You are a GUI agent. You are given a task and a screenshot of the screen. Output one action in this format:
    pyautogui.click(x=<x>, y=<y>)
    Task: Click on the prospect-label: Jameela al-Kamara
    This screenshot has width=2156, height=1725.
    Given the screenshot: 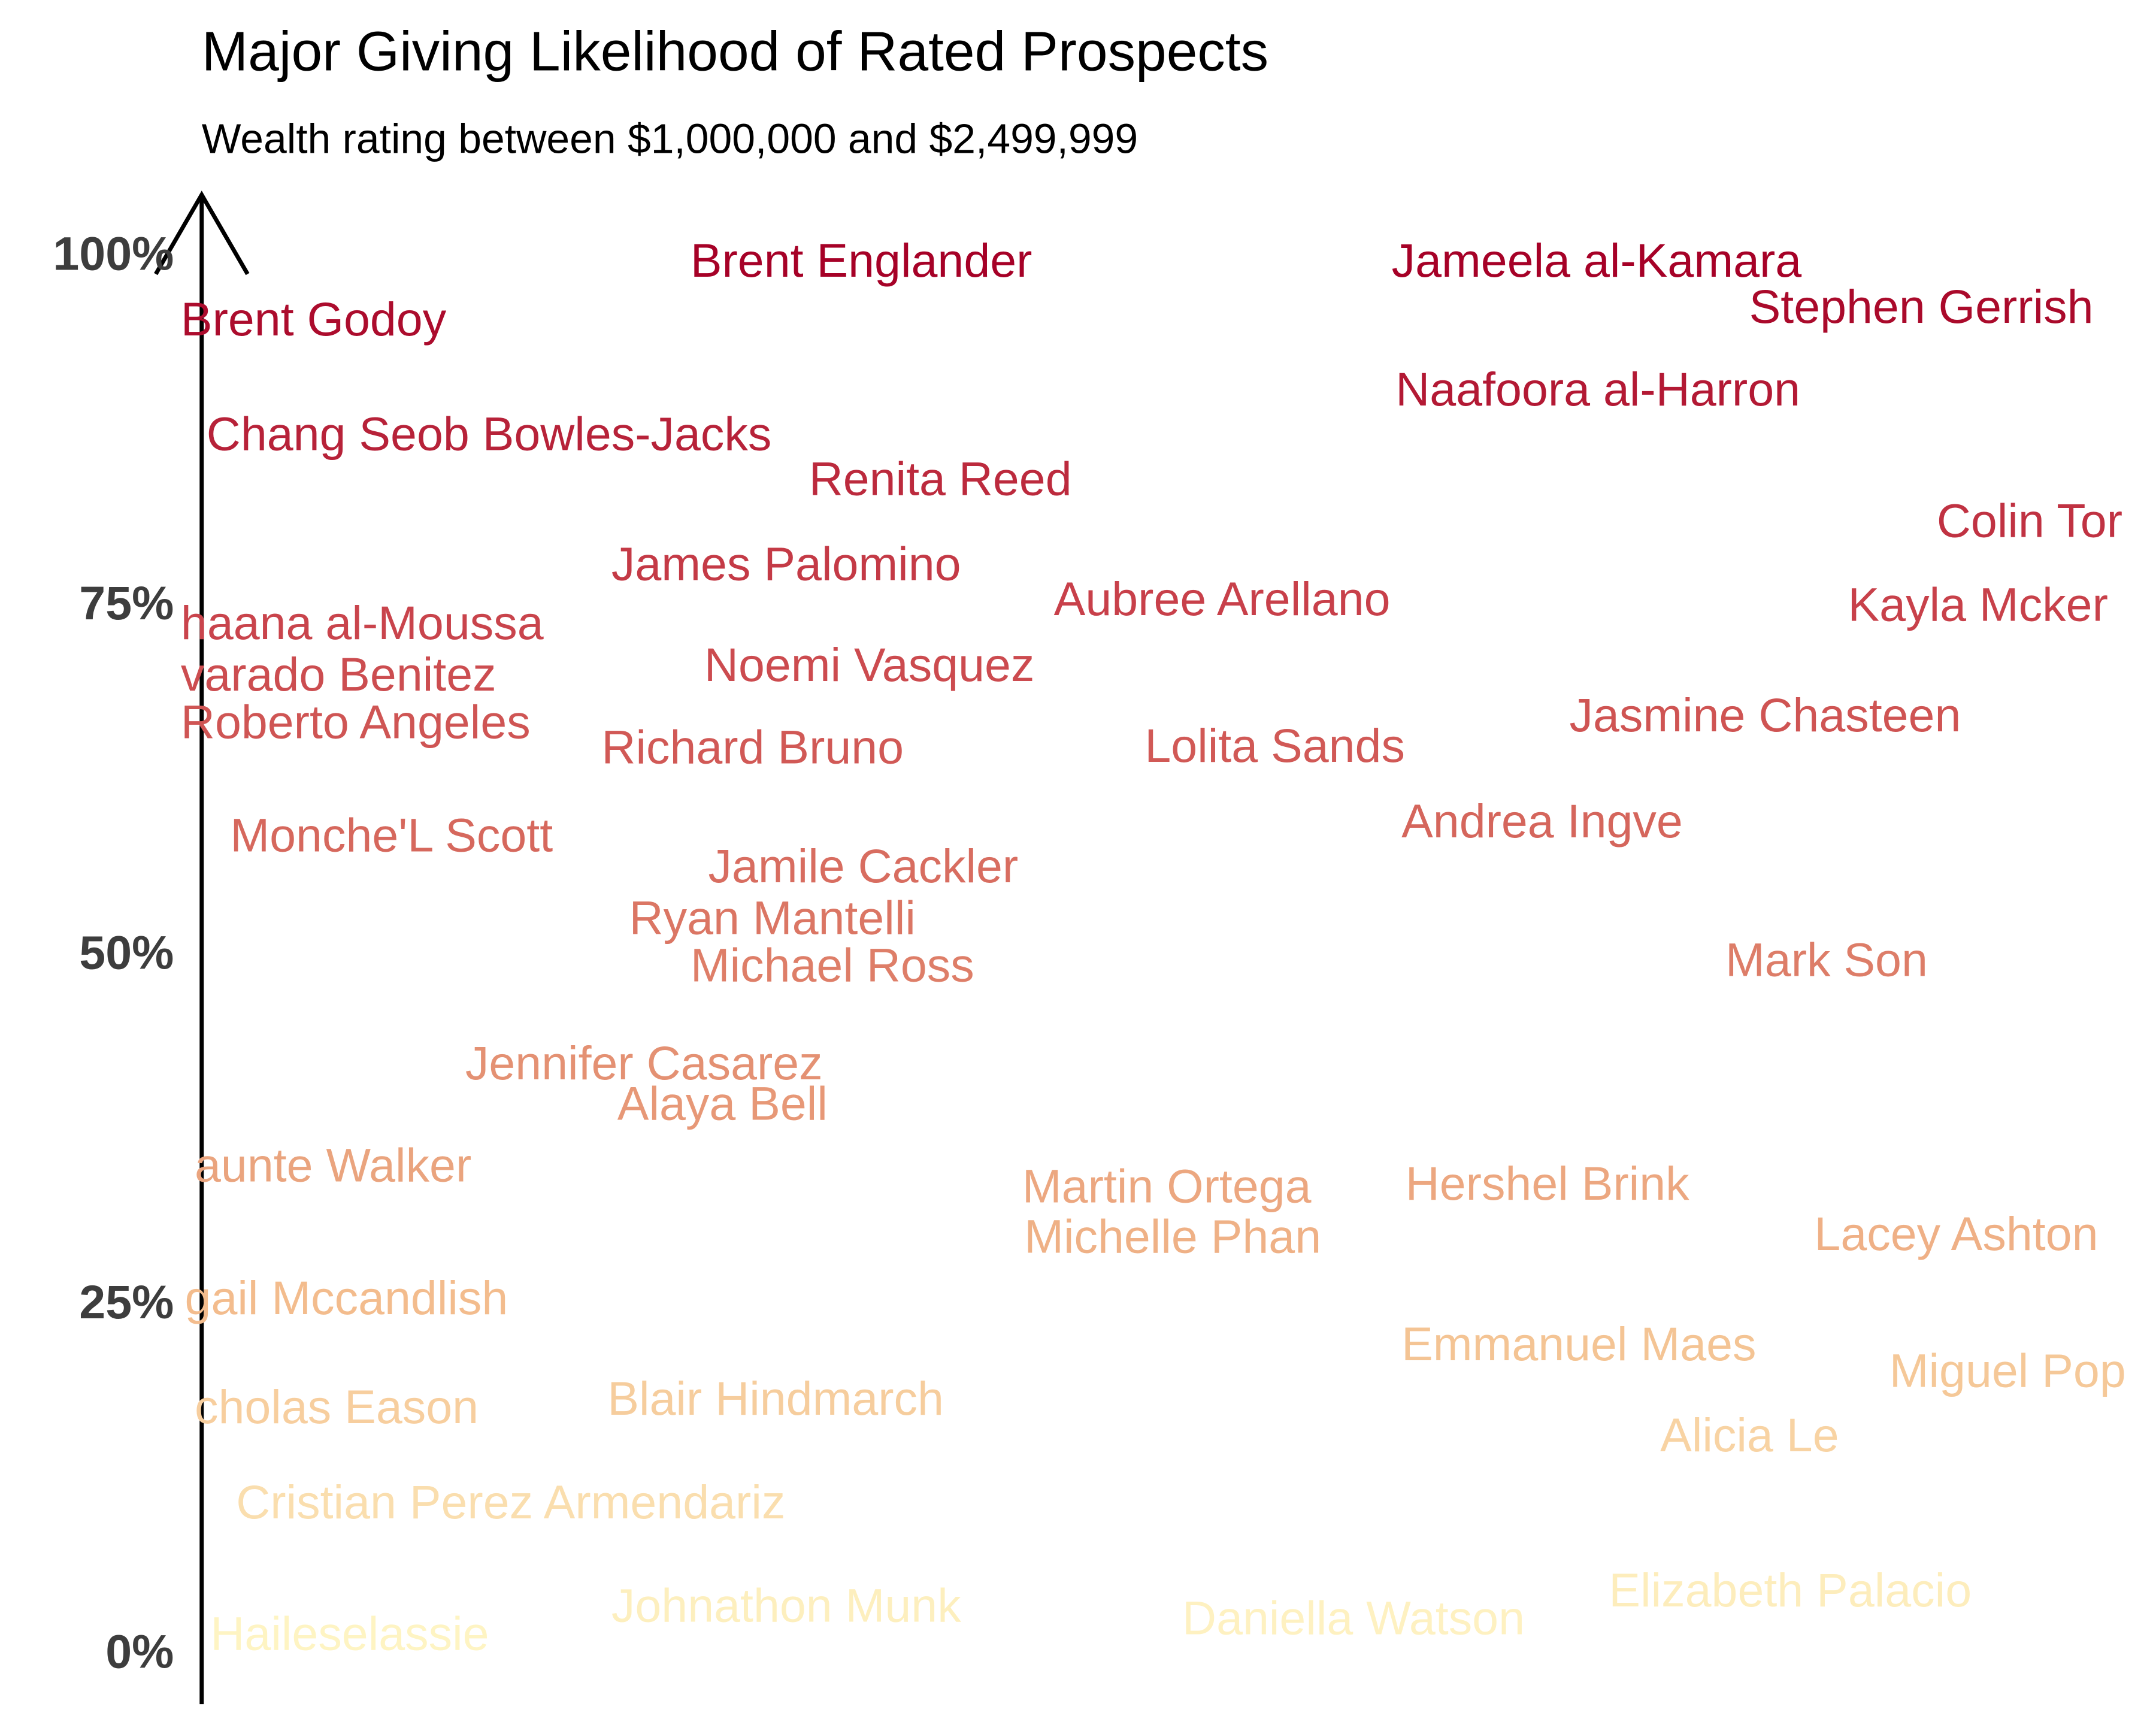 What is the action you would take?
    pyautogui.click(x=1597, y=260)
    